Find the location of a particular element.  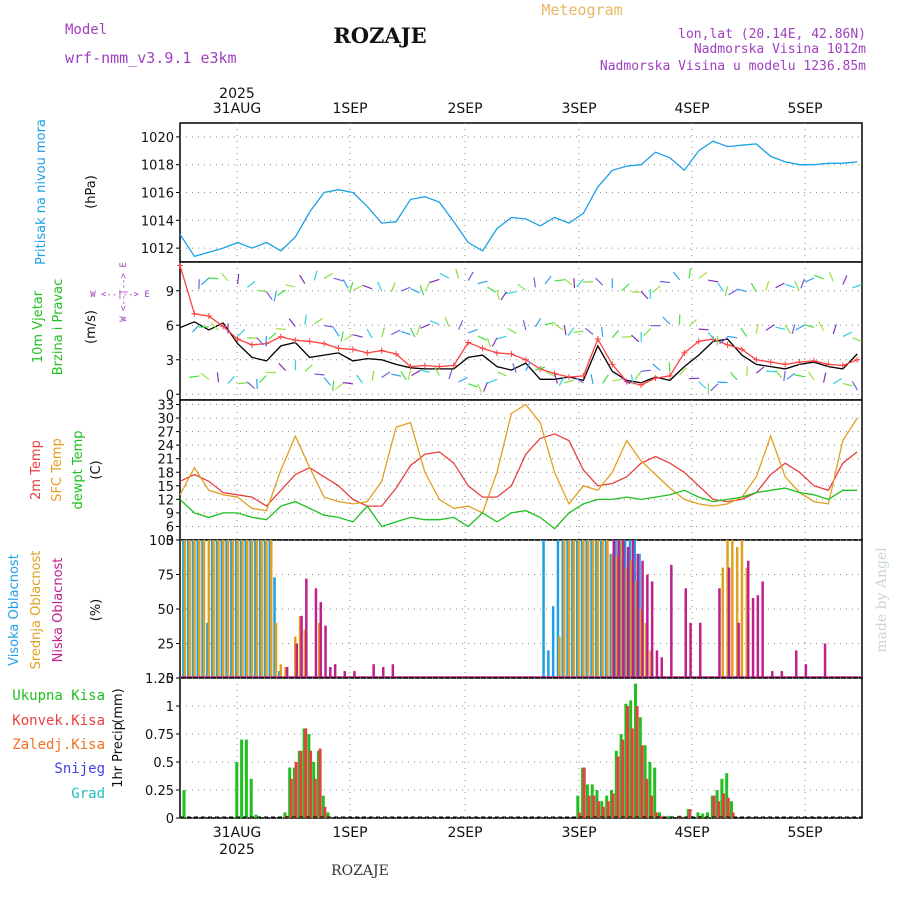

footer-station: ROZAJE is located at coordinates (360, 871).